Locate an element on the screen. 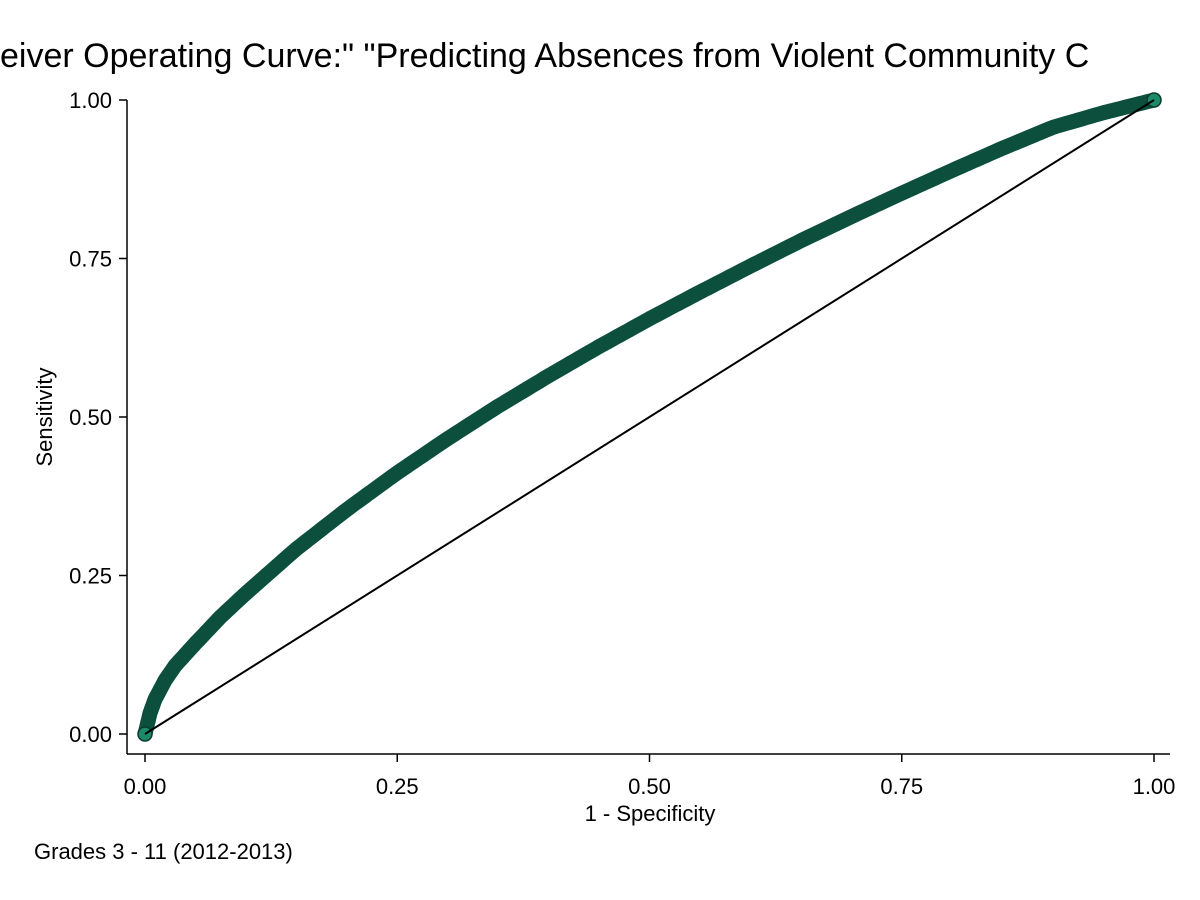 The height and width of the screenshot is (900, 1200). x-ticks: 0.00 0.25 0.50 0.75 1.00 is located at coordinates (650, 776).